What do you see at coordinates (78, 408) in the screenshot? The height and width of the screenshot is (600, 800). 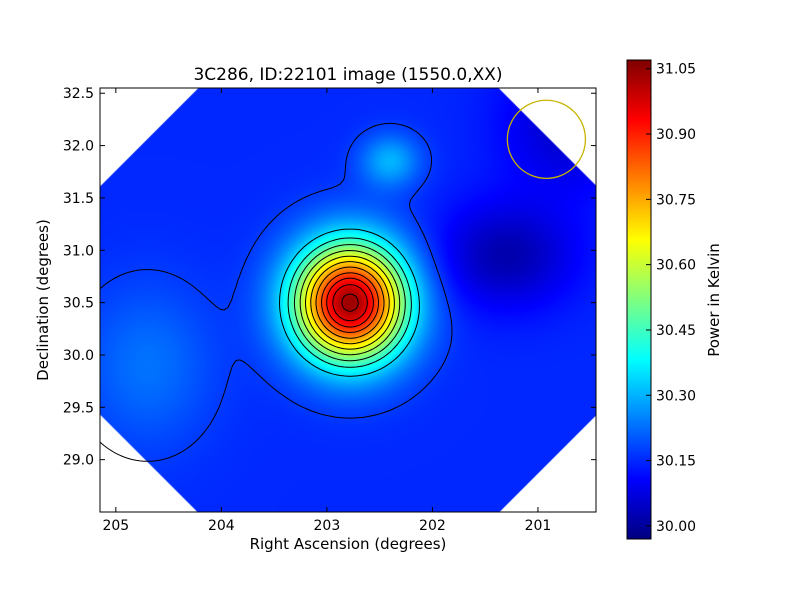 I see `y-tick-label: 29.5` at bounding box center [78, 408].